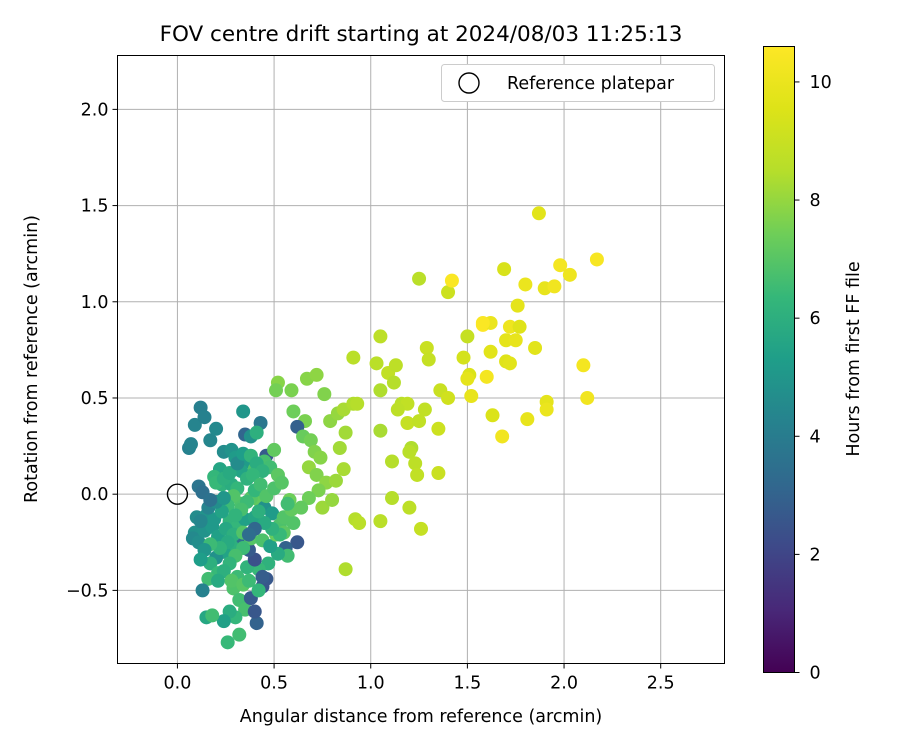  Describe the element at coordinates (371, 684) in the screenshot. I see `x-tick-label: 1.0` at that location.